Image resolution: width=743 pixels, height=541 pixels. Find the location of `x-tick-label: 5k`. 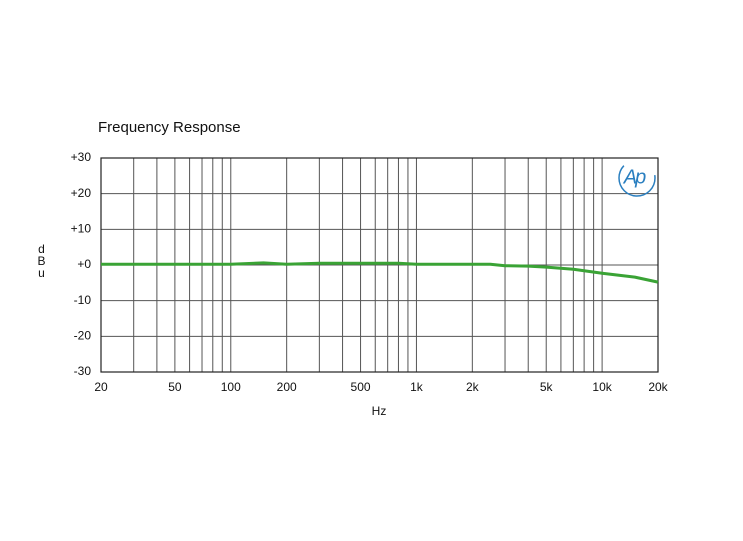

x-tick-label: 5k is located at coordinates (547, 387).